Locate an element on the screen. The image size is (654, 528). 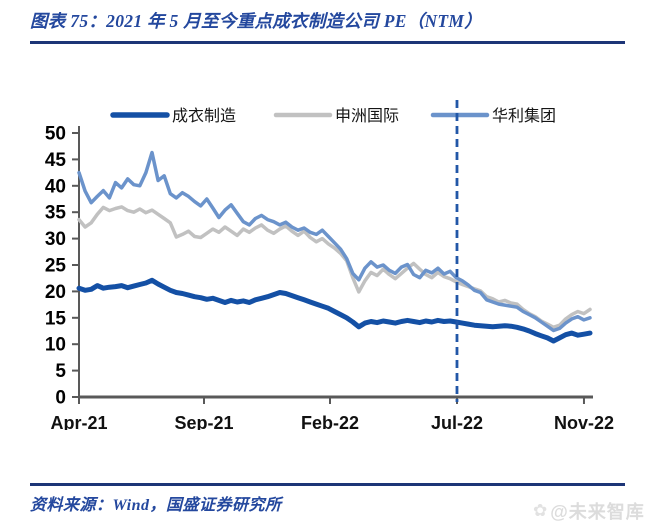
y-tick-label: 10 is located at coordinates (55, 345).